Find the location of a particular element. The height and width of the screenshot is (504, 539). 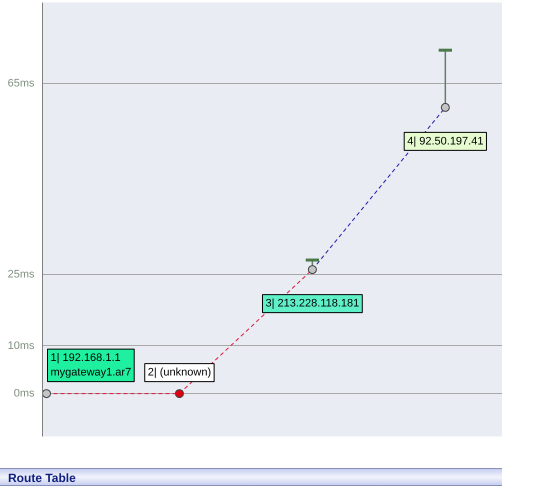

y-tick-label: 10ms is located at coordinates (21, 346).